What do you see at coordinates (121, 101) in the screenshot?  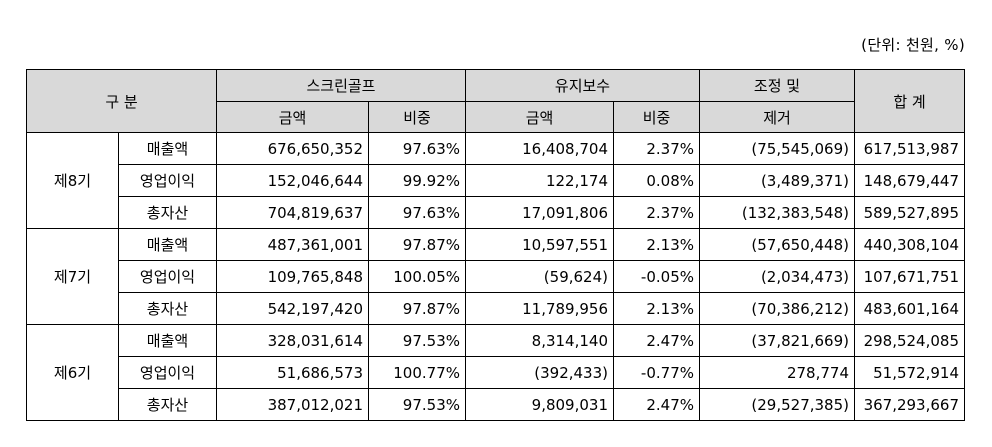 I see `header-category: 구 분` at bounding box center [121, 101].